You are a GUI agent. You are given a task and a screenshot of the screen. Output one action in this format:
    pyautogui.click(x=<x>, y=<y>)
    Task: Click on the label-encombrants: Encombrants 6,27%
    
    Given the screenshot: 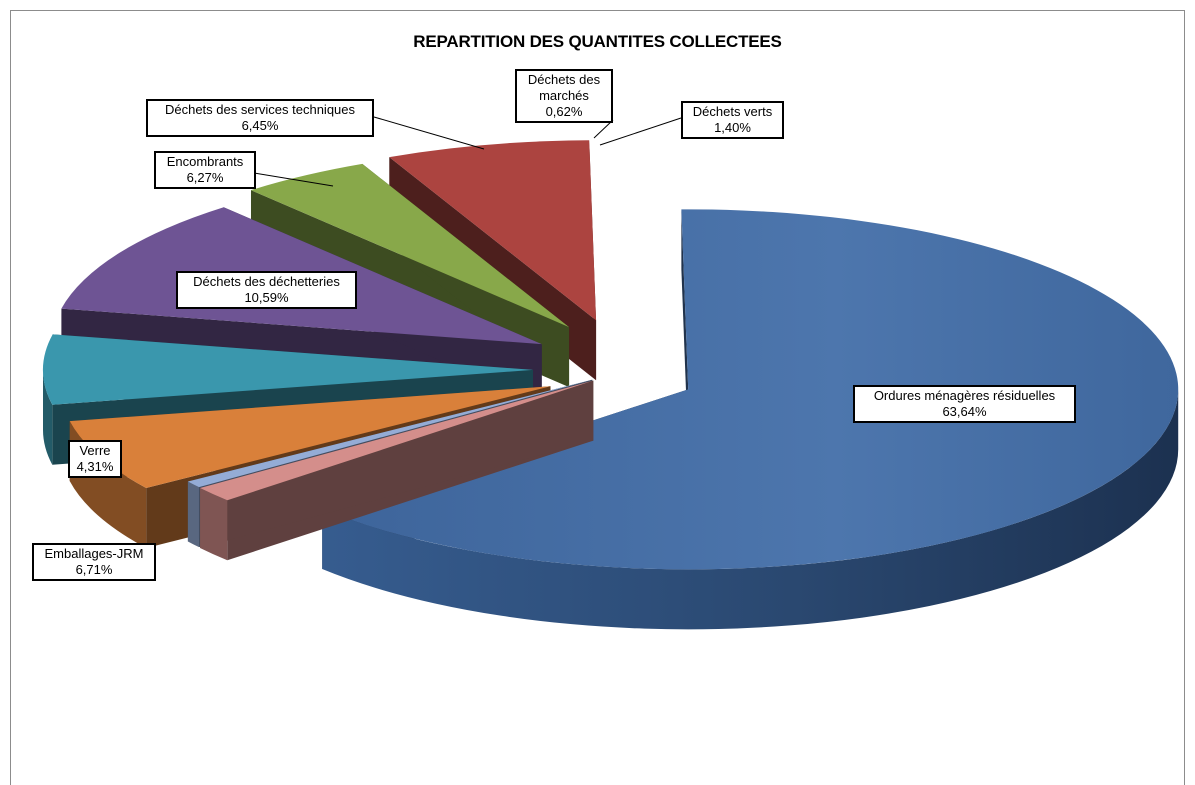 What is the action you would take?
    pyautogui.click(x=205, y=170)
    